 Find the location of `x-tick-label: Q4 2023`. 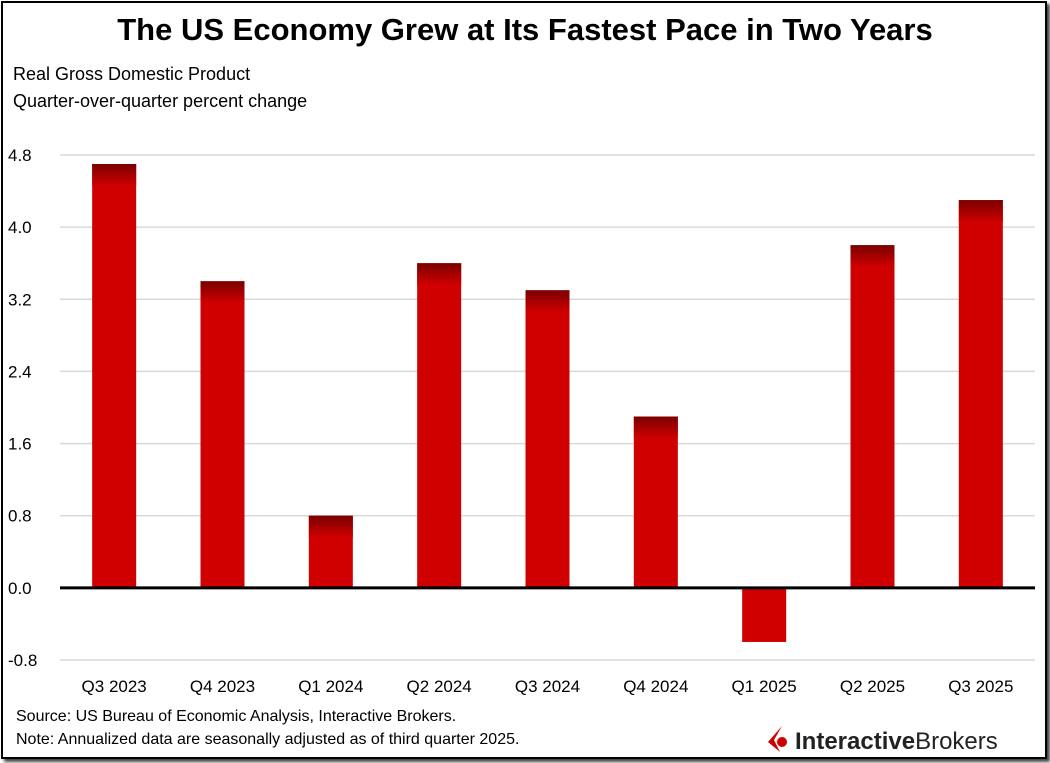

x-tick-label: Q4 2023 is located at coordinates (222, 686).